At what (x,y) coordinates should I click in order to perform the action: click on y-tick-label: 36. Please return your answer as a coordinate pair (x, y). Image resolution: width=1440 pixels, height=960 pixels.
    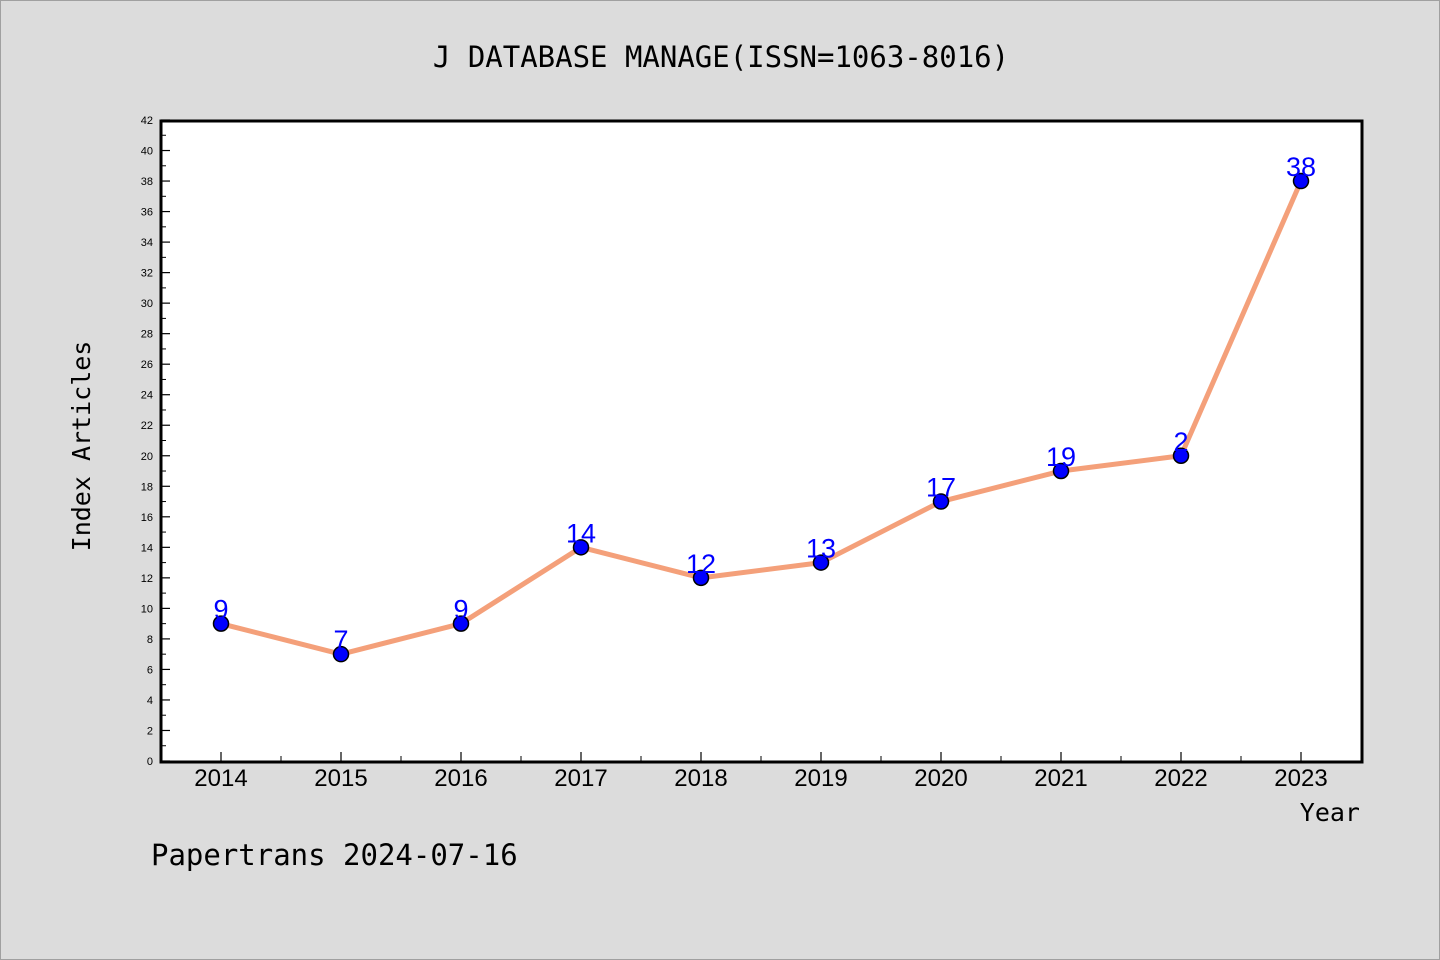
    Looking at the image, I should click on (147, 213).